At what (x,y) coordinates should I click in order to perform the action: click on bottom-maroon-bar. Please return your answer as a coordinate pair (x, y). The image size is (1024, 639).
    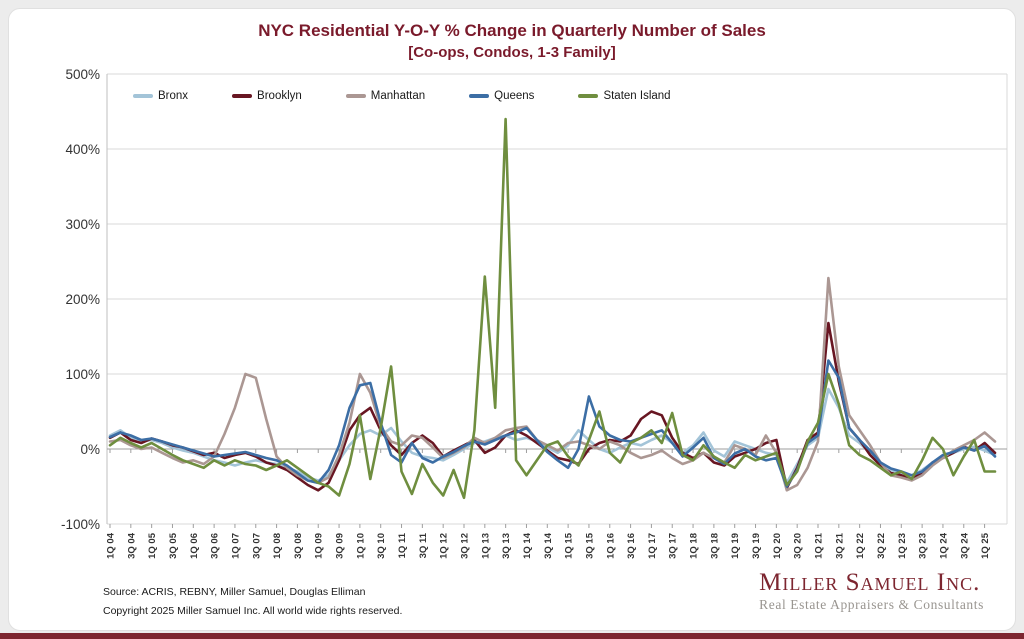
    Looking at the image, I should click on (512, 636).